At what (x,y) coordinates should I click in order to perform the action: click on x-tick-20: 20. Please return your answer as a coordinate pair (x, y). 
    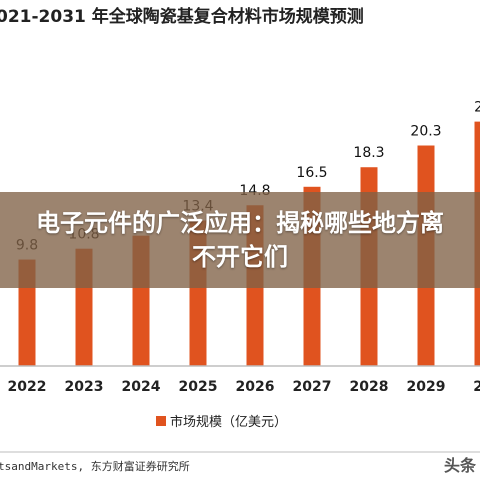
    Looking at the image, I should click on (476, 387).